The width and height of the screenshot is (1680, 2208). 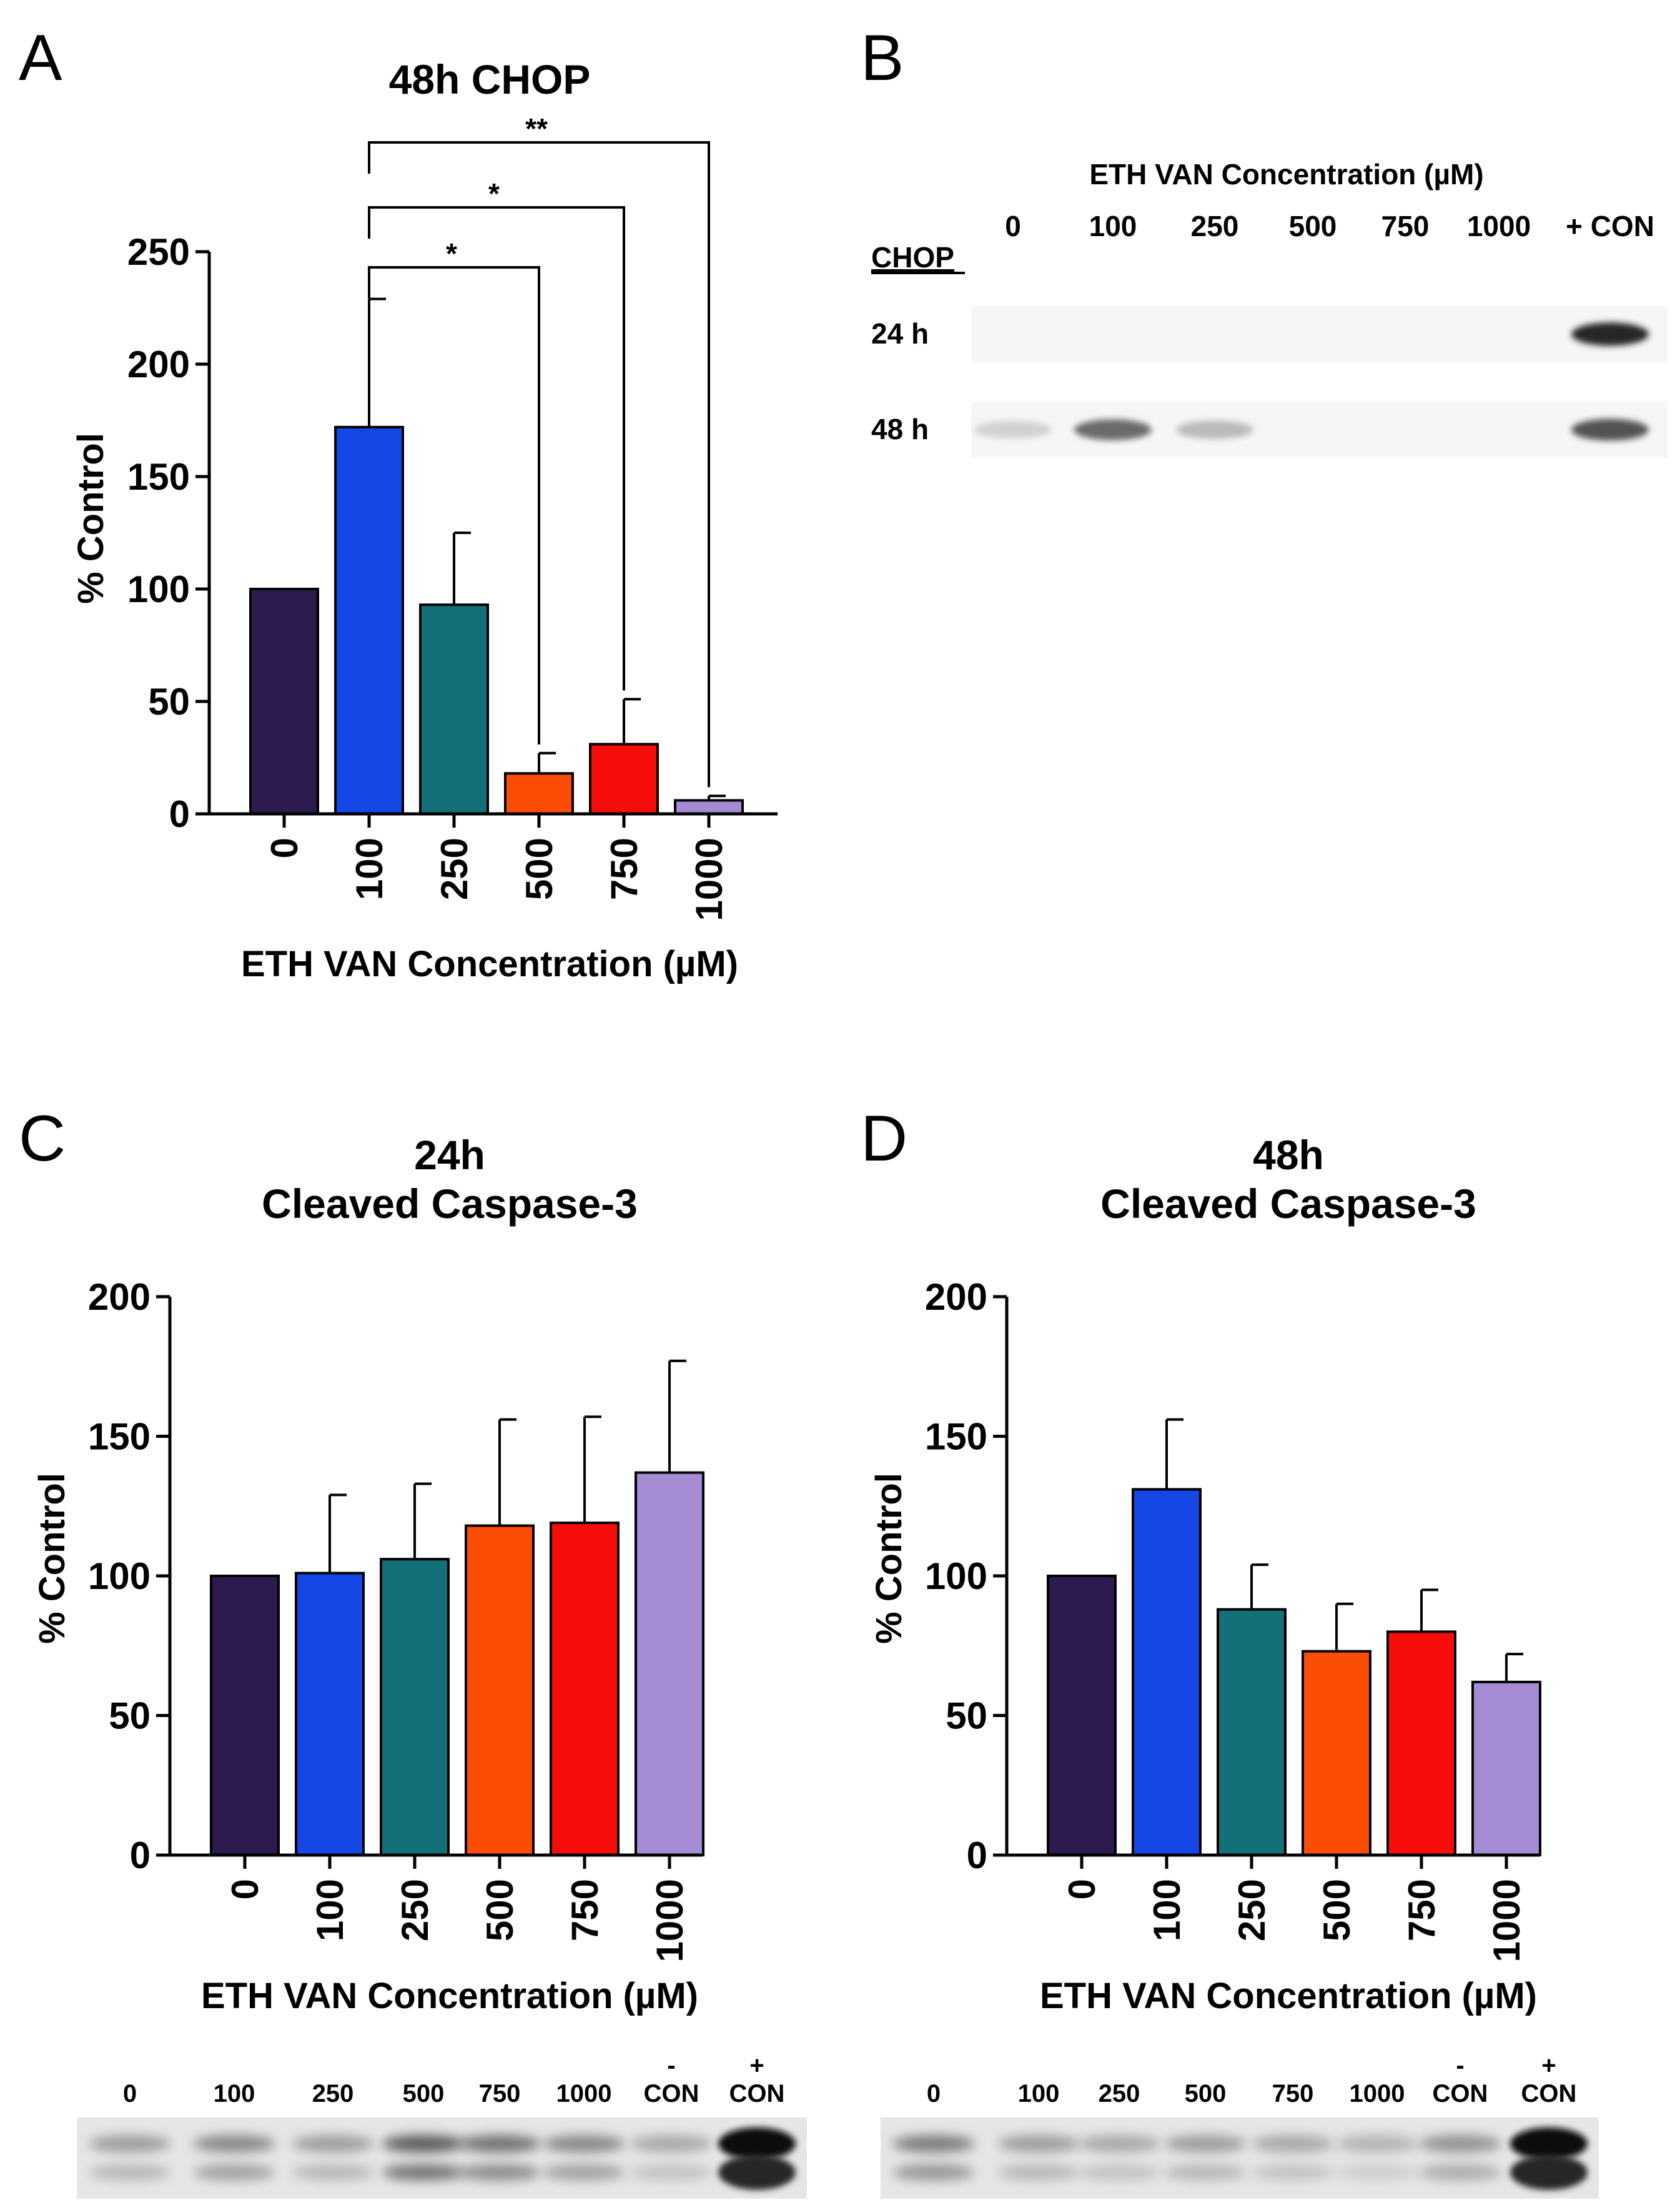 What do you see at coordinates (130, 2093) in the screenshot?
I see `blot-c-lane-label-0: 0` at bounding box center [130, 2093].